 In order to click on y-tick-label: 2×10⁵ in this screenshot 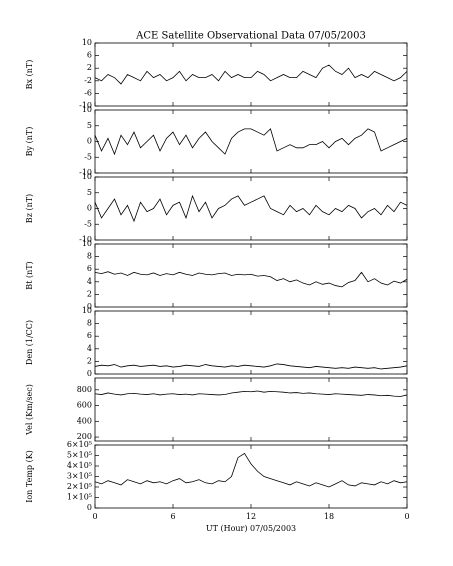, I will do `click(79, 486)`.